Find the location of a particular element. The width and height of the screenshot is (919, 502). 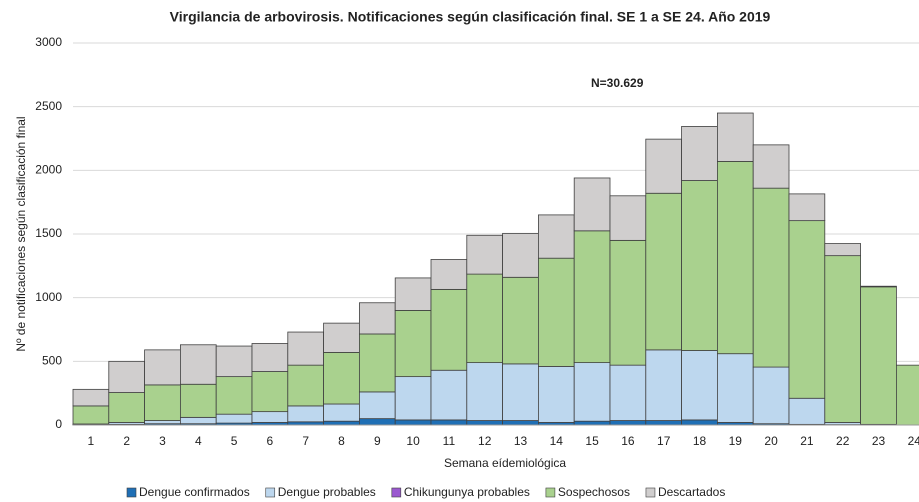

y-tick-label: 3000 is located at coordinates (48, 42).